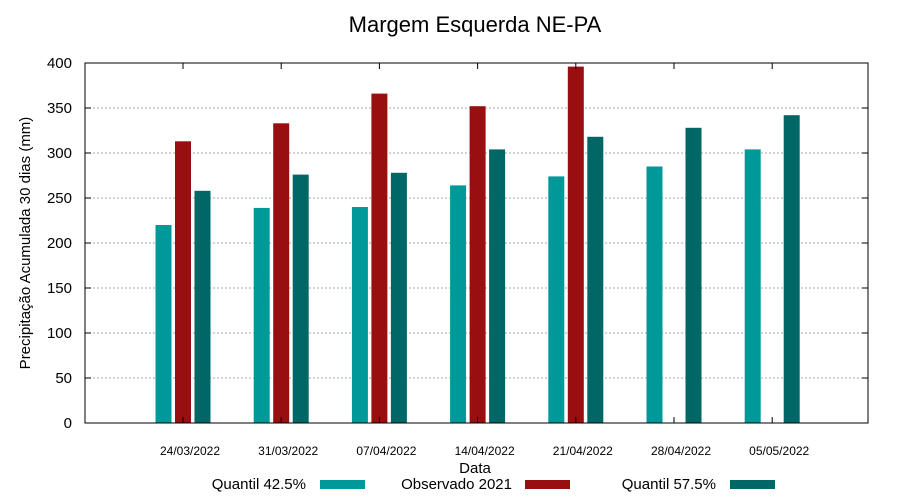 The image size is (900, 500). I want to click on y-tick-label: 150, so click(59, 288).